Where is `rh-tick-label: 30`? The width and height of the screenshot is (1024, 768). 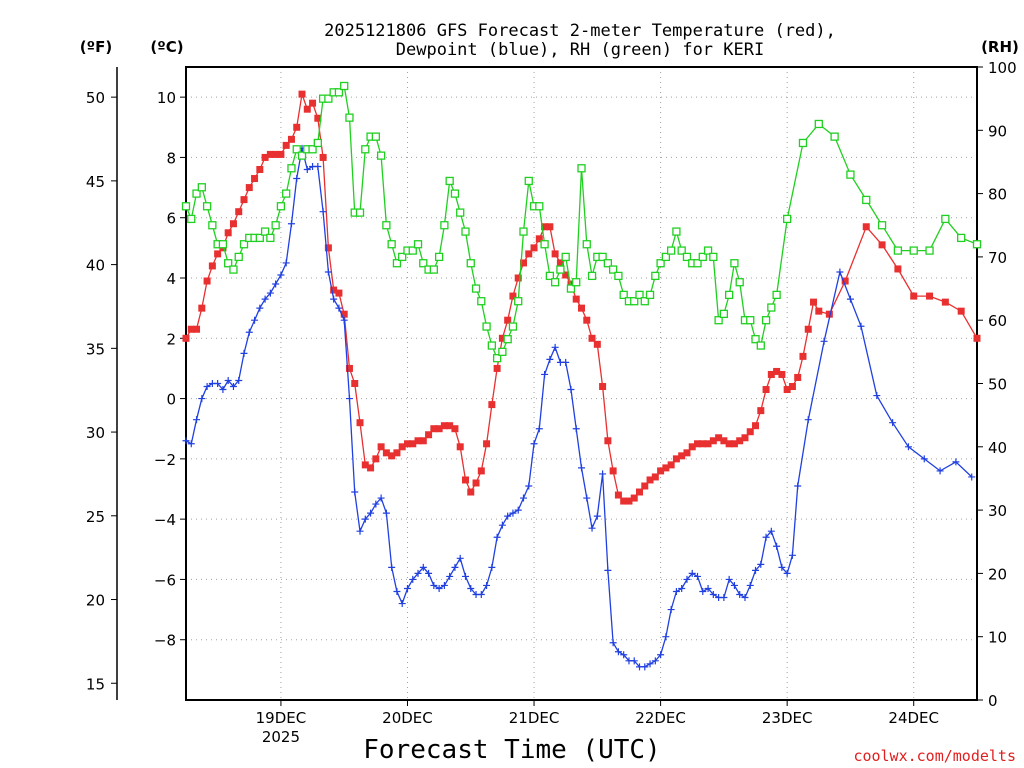 rh-tick-label: 30 is located at coordinates (997, 511).